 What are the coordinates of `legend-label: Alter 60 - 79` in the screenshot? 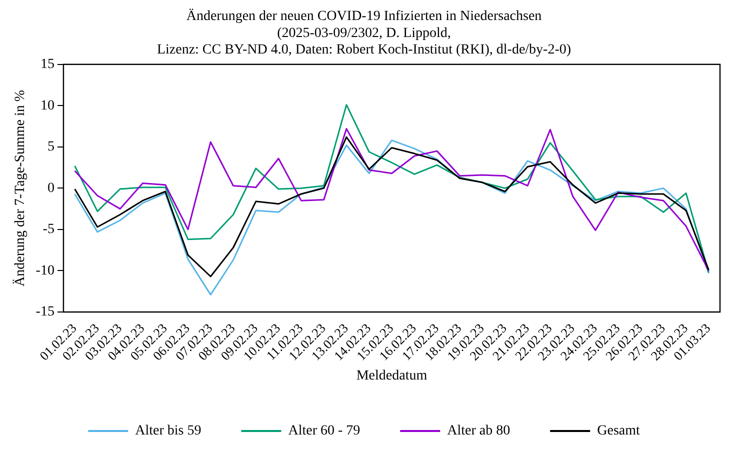 It's located at (324, 431).